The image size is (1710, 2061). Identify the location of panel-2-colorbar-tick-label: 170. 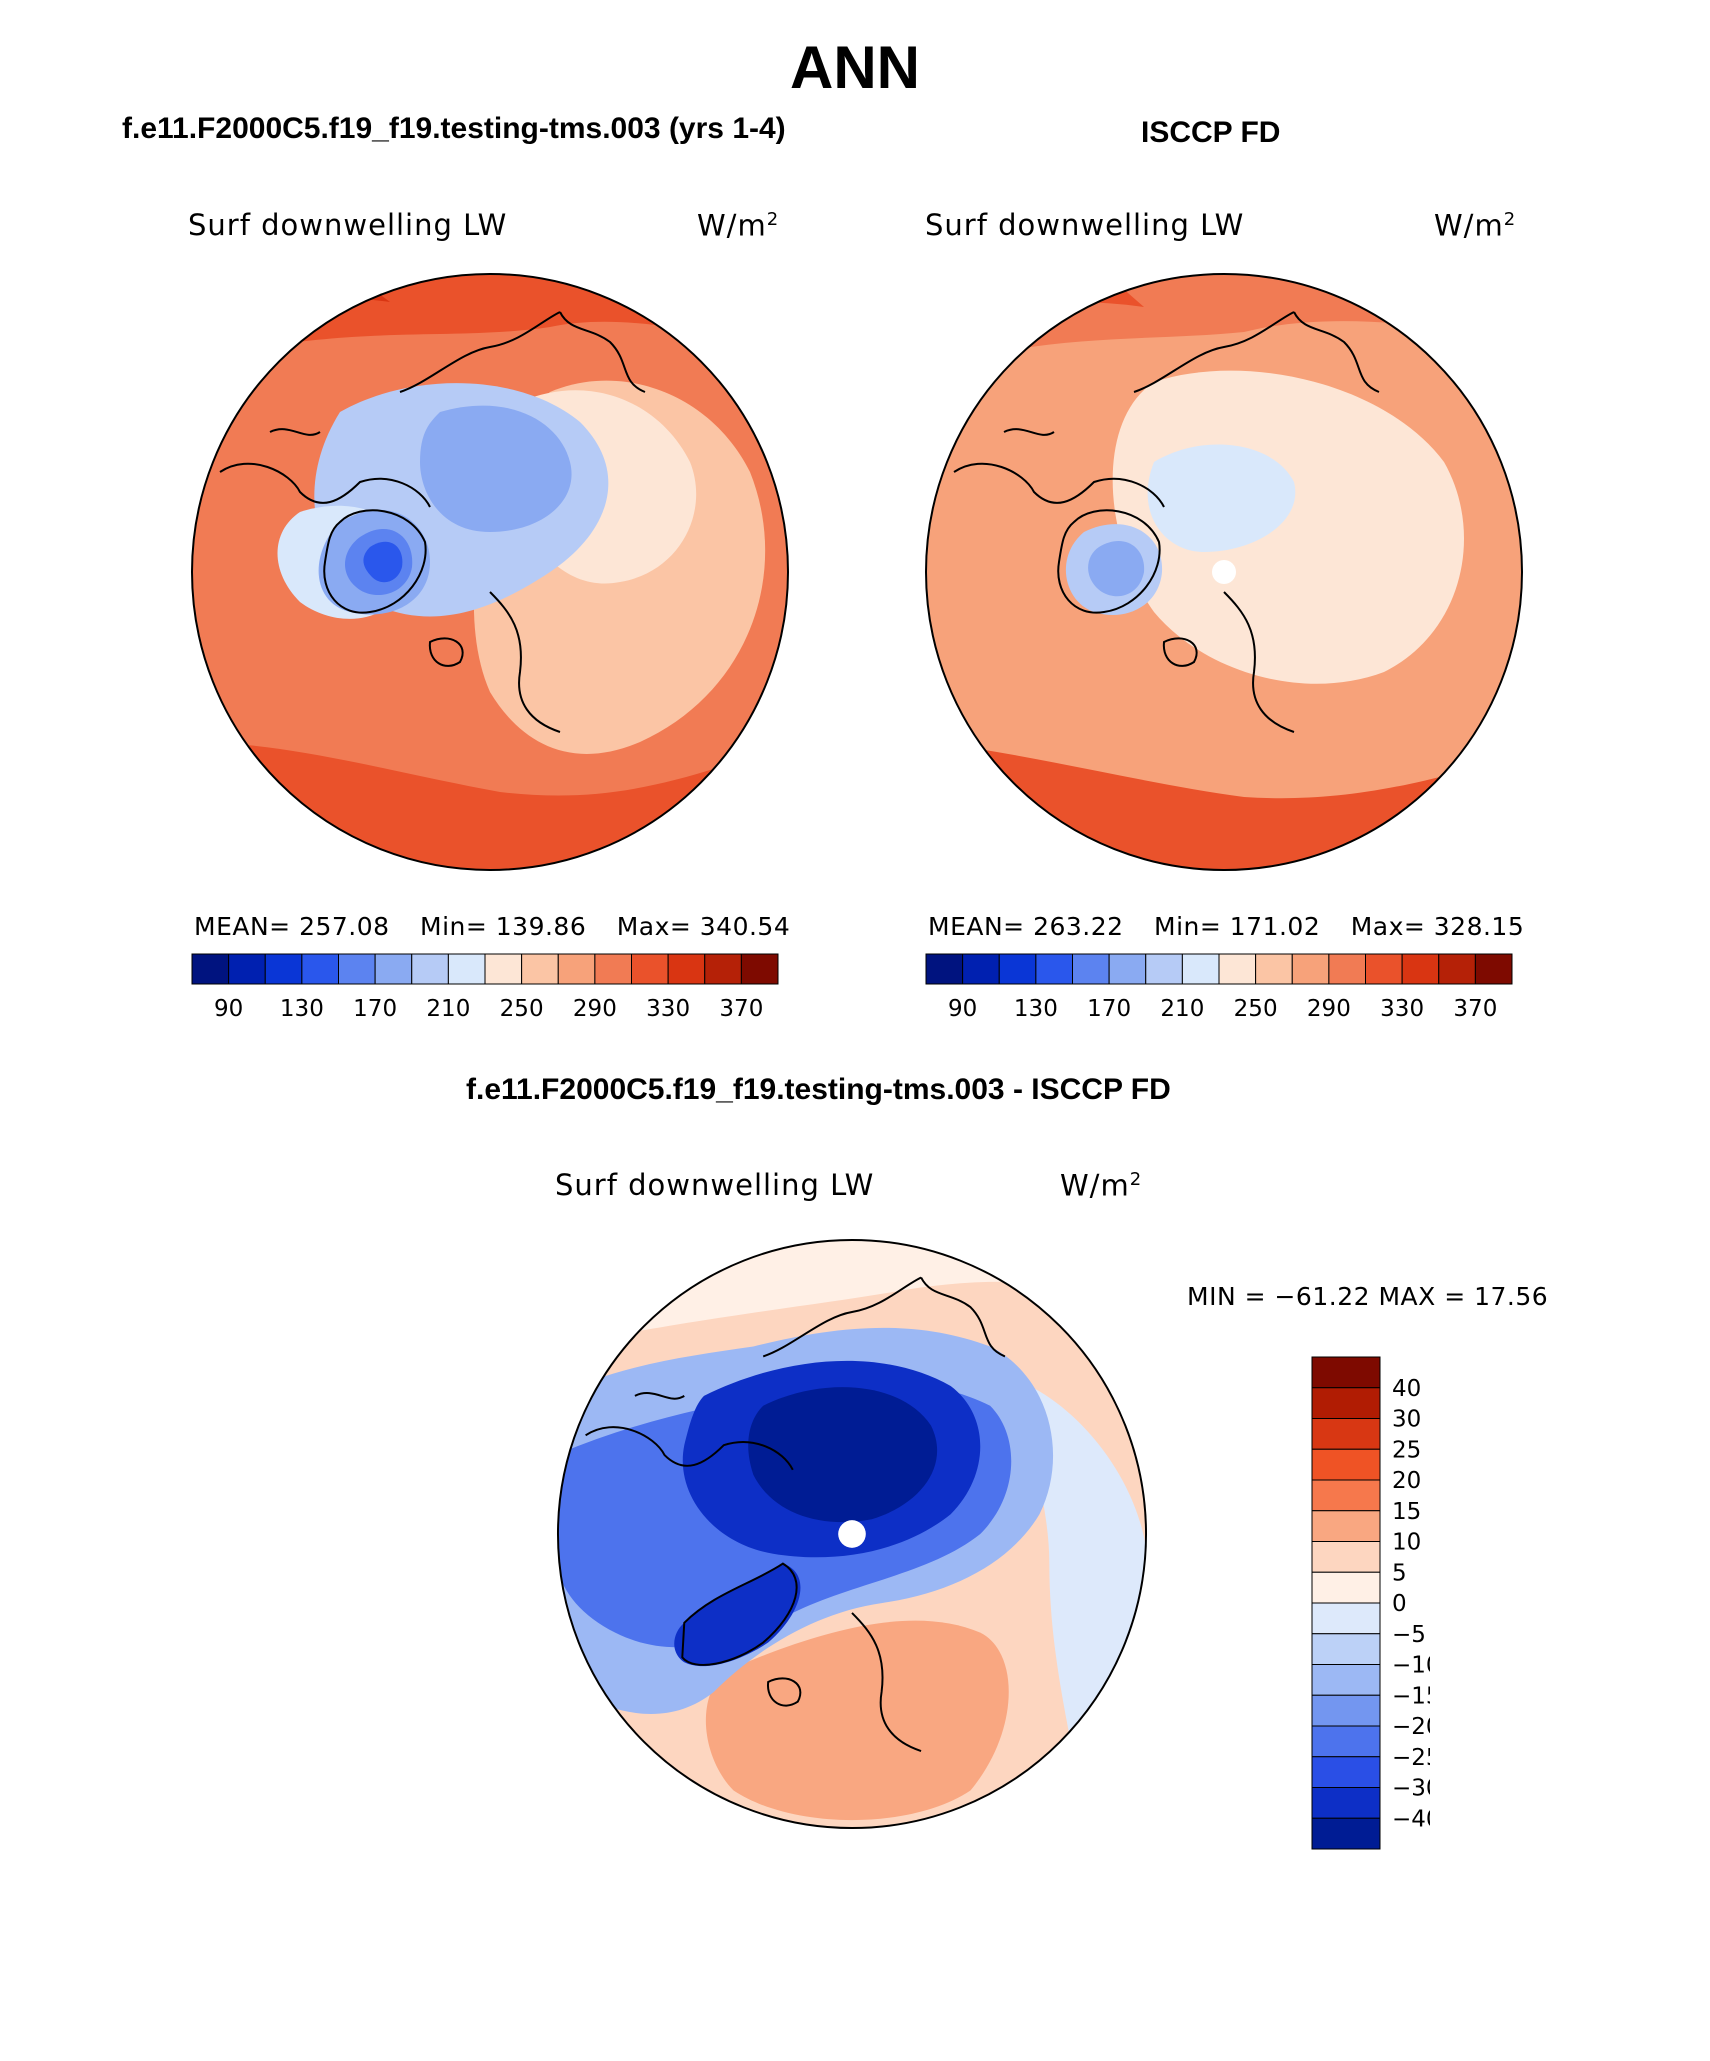
(1109, 1009).